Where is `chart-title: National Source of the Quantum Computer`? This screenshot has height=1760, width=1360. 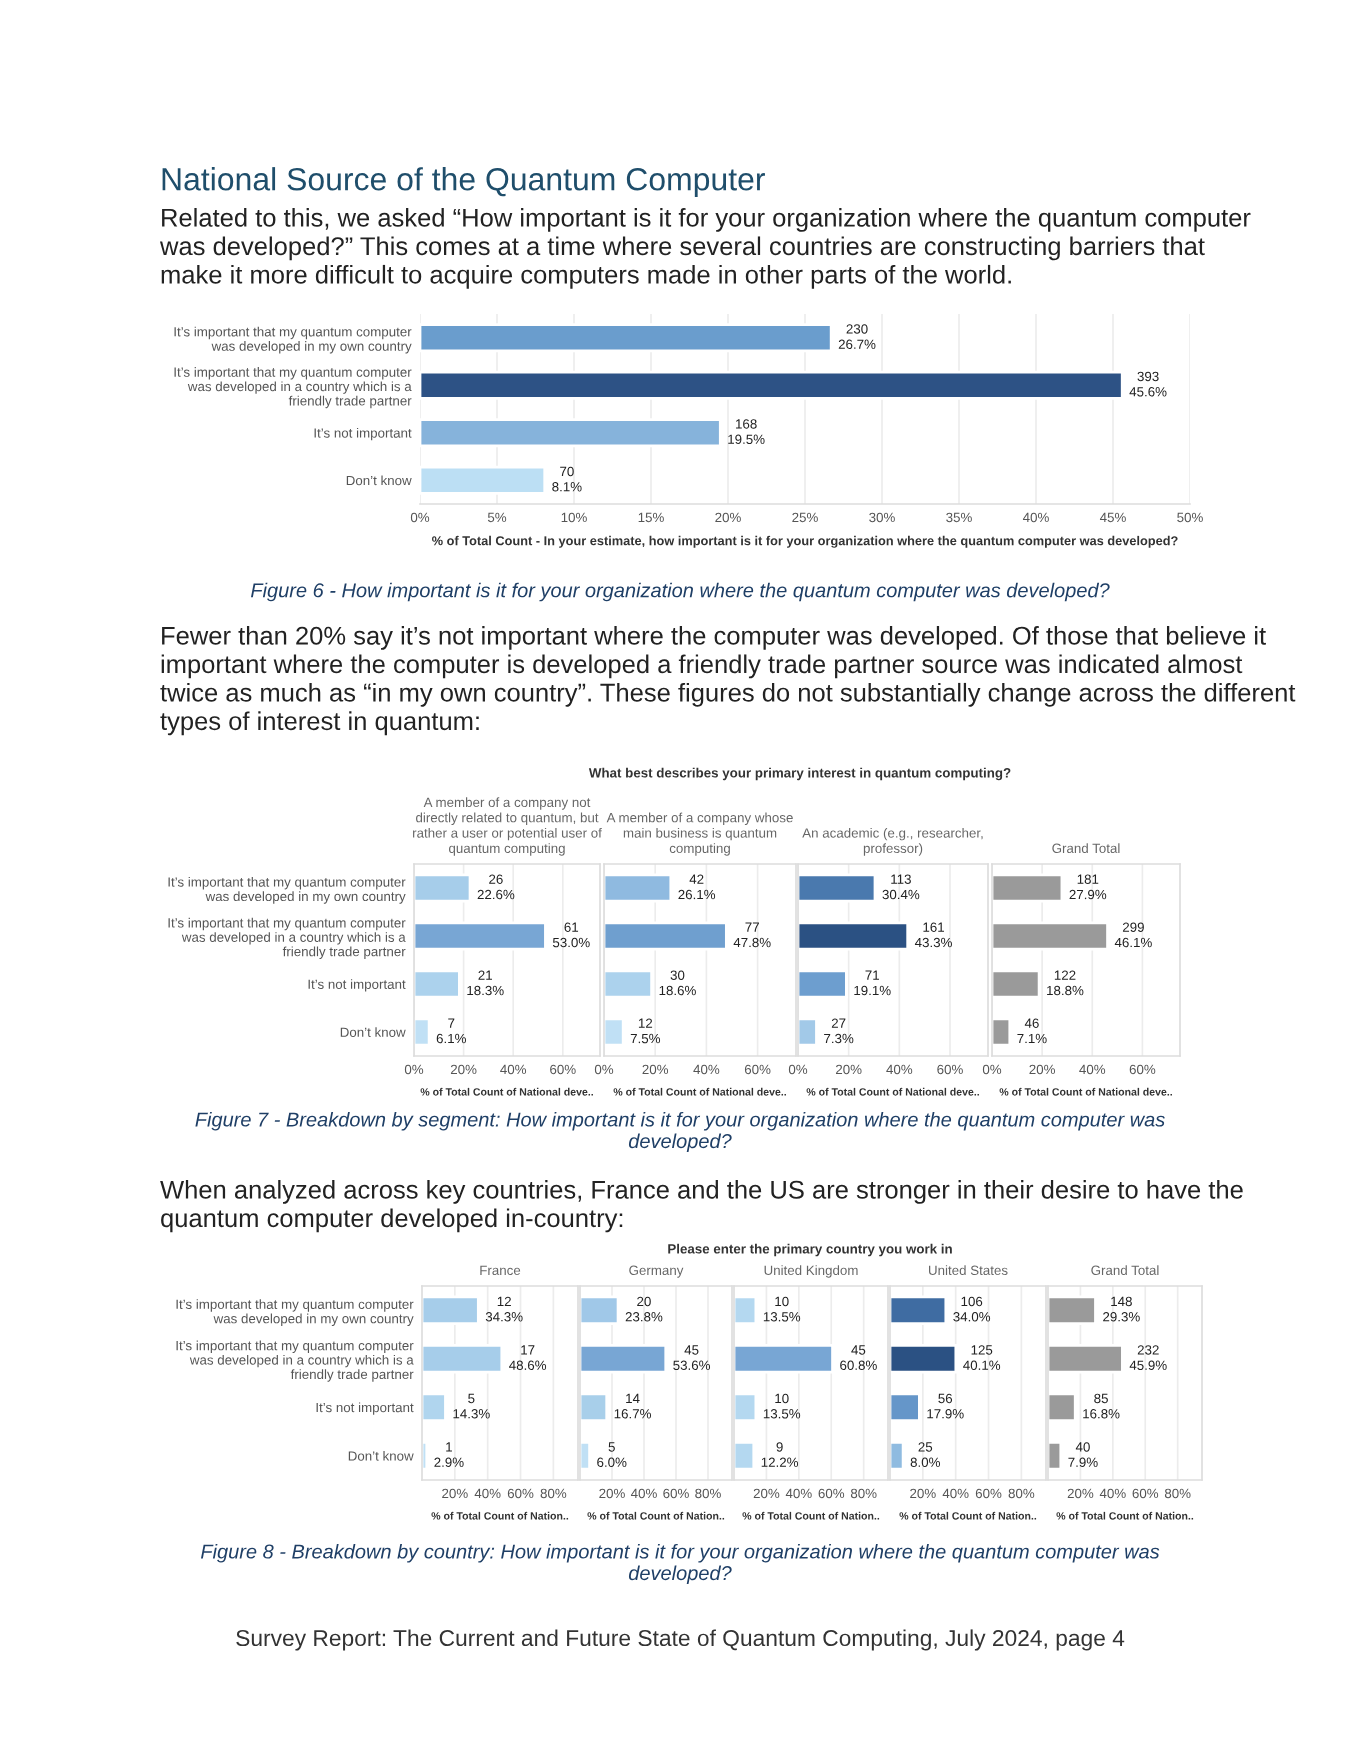 chart-title: National Source of the Quantum Computer is located at coordinates (463, 182).